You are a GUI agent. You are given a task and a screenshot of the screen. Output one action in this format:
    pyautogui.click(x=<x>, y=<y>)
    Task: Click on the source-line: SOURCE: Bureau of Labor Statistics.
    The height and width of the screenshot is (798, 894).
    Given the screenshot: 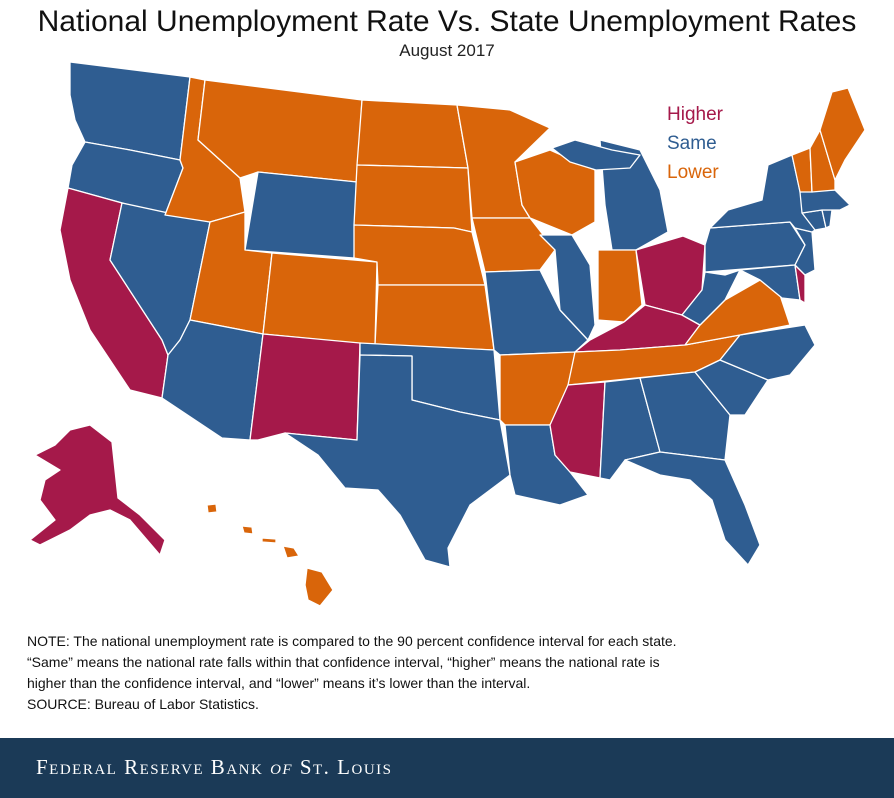 What is the action you would take?
    pyautogui.click(x=143, y=704)
    